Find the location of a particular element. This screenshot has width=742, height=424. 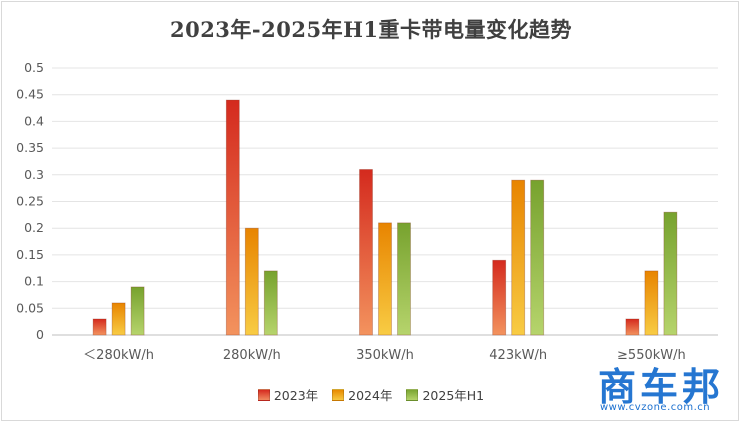

y-tick-label: 0.4 is located at coordinates (34, 120).